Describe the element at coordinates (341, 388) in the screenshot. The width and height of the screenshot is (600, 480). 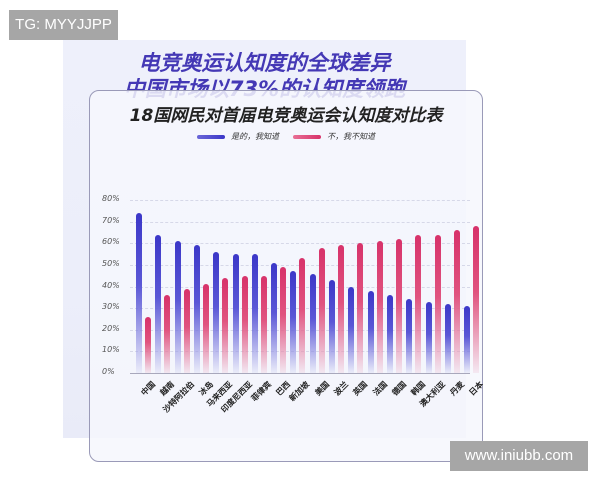
I see `x-category-label: 波兰` at that location.